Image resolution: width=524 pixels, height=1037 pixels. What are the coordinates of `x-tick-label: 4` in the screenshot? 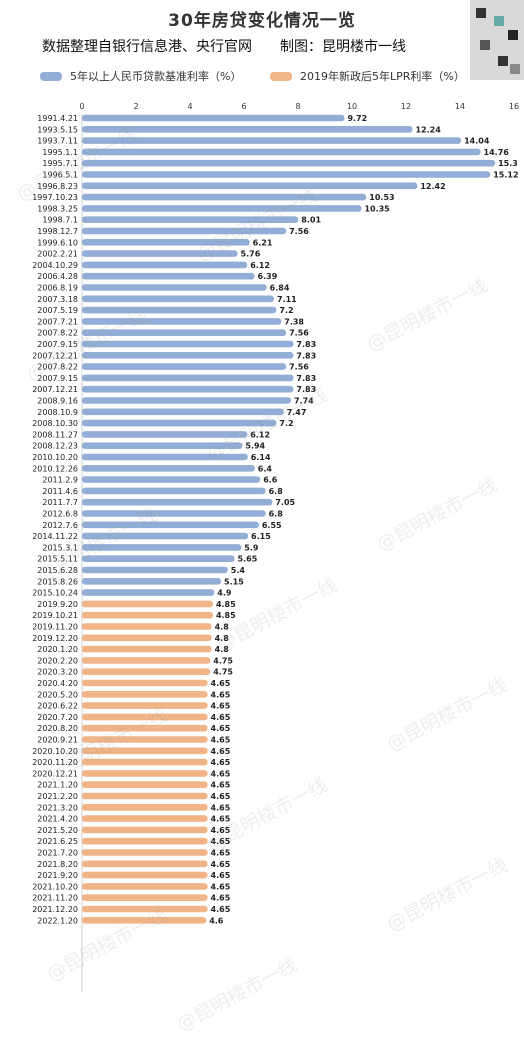 It's located at (189, 106).